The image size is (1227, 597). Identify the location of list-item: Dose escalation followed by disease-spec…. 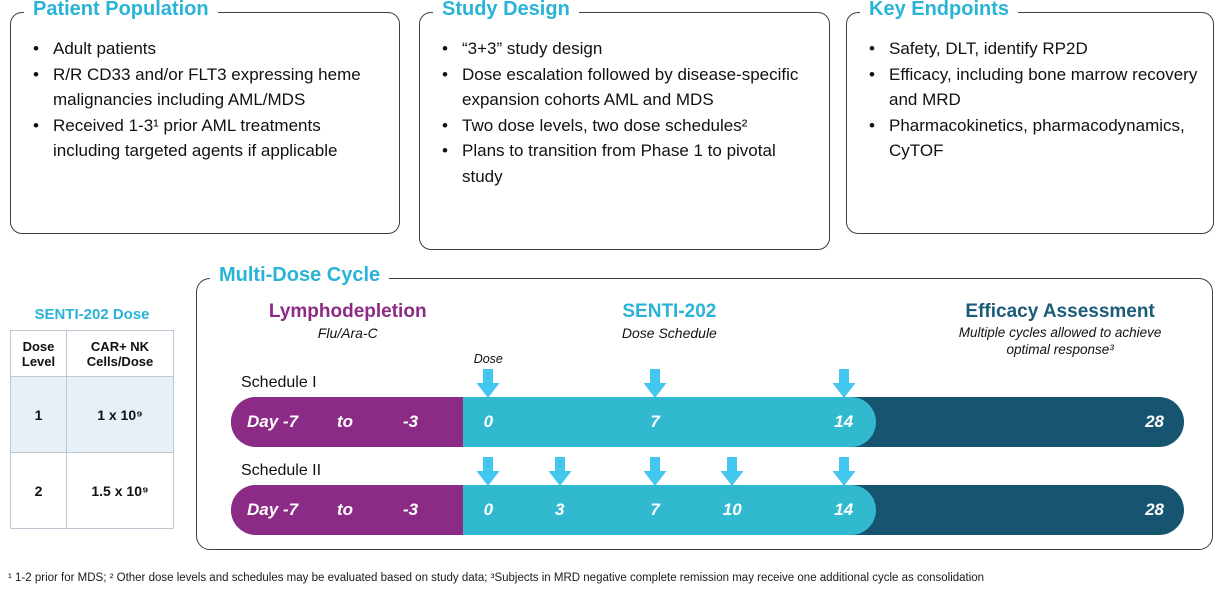
(623, 87).